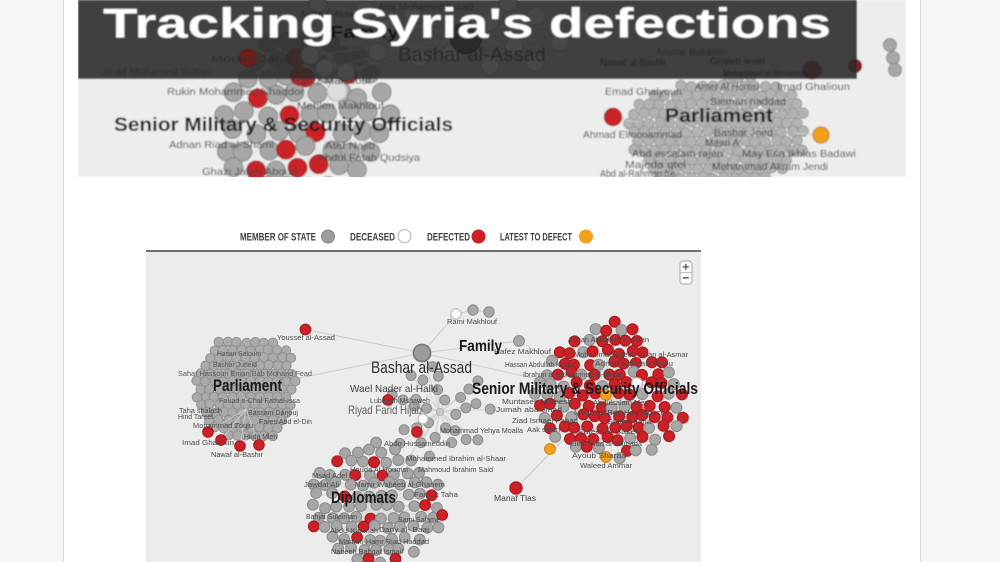 The image size is (1000, 562). What do you see at coordinates (367, 551) in the screenshot?
I see `svg-text: Nabeeh Bahgat Ismail` at bounding box center [367, 551].